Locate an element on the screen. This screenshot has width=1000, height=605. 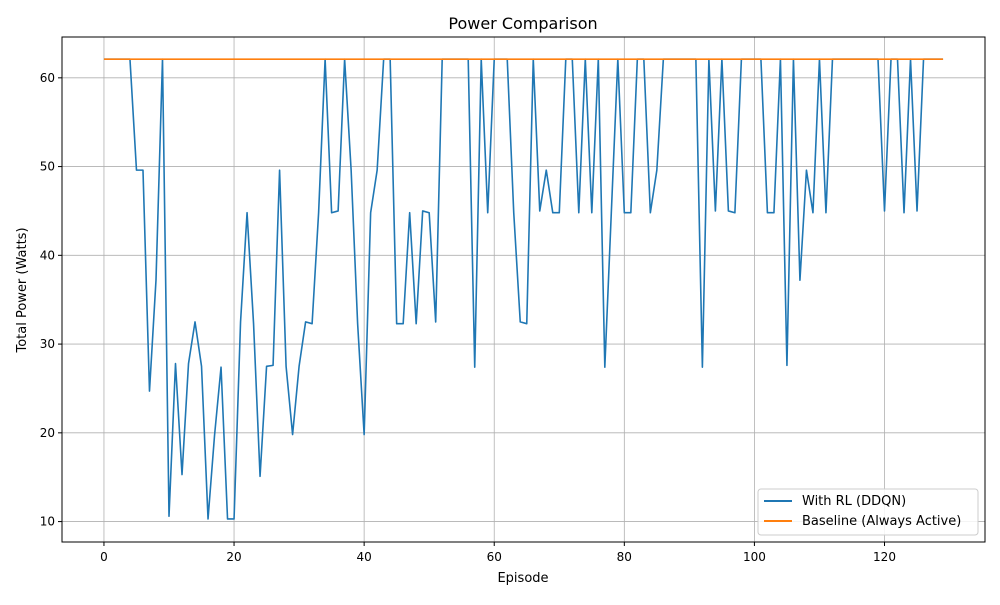
y-tick-label: 50 is located at coordinates (47, 167).